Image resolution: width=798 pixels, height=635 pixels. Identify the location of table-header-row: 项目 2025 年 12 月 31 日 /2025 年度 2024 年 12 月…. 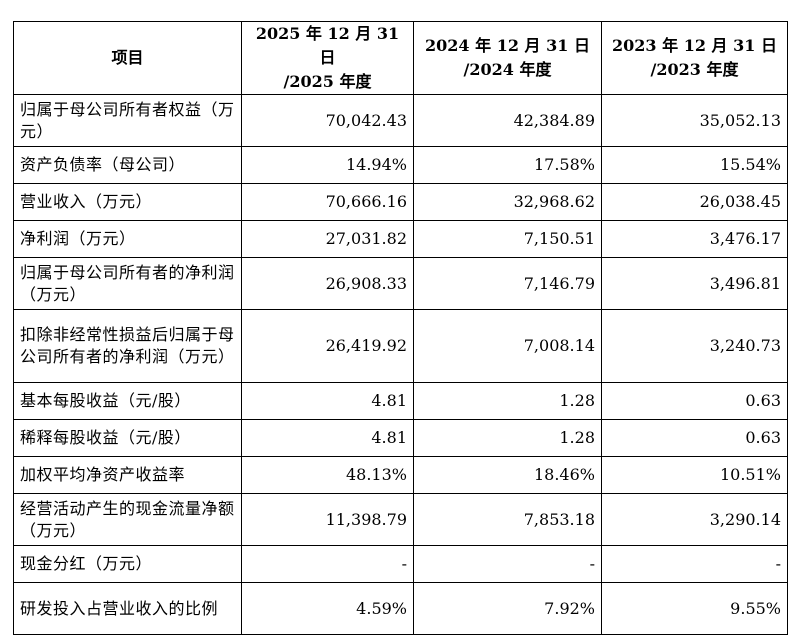
(400, 58).